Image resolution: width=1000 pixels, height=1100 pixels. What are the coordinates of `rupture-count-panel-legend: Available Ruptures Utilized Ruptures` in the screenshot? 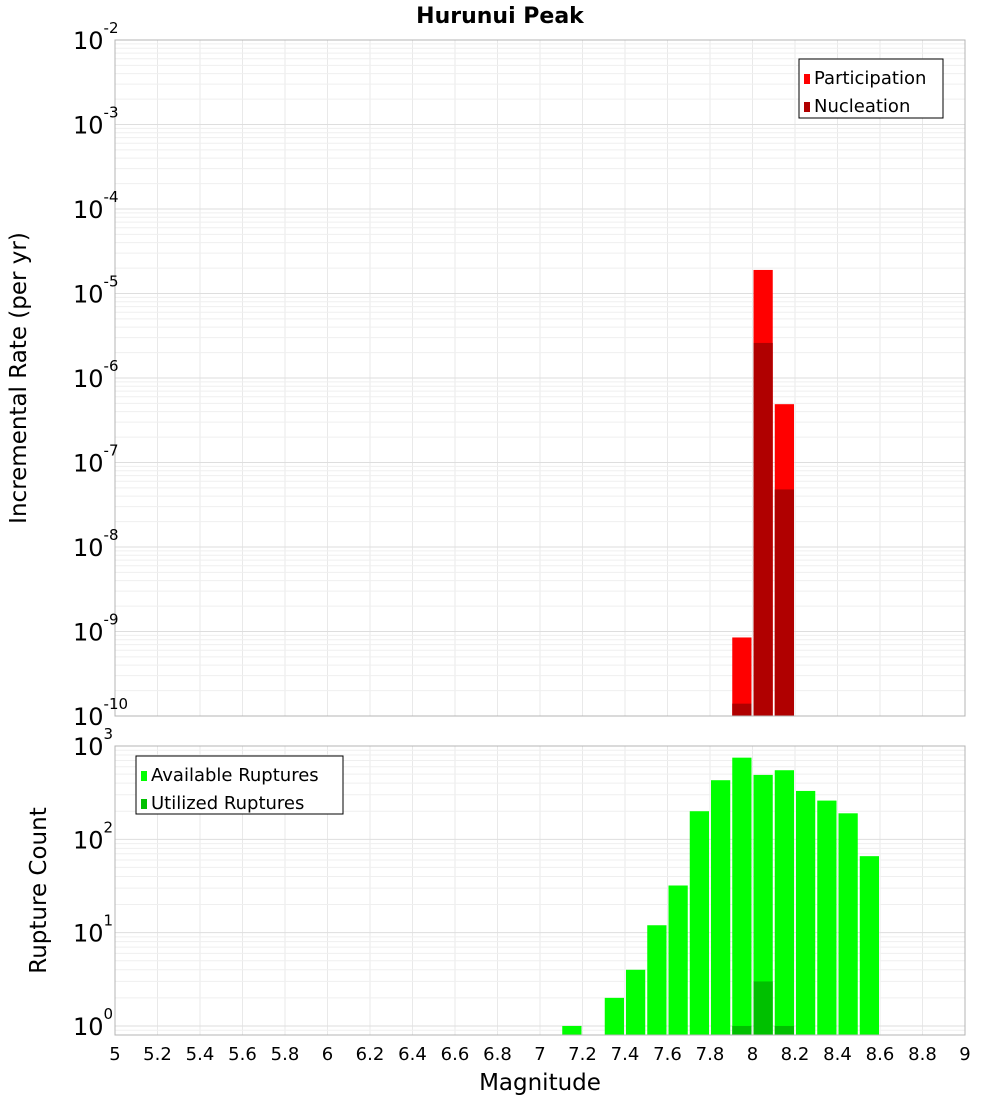 It's located at (239, 785).